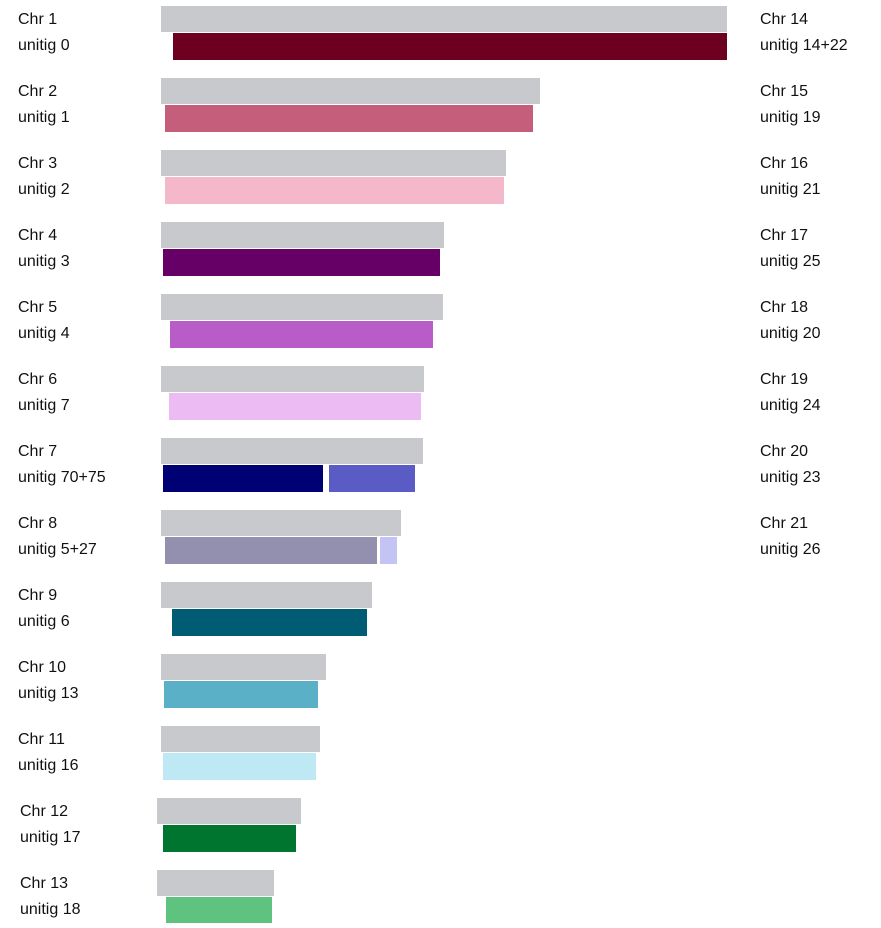 This screenshot has width=881, height=928. Describe the element at coordinates (784, 451) in the screenshot. I see `chromosome-label: Chr 20` at that location.